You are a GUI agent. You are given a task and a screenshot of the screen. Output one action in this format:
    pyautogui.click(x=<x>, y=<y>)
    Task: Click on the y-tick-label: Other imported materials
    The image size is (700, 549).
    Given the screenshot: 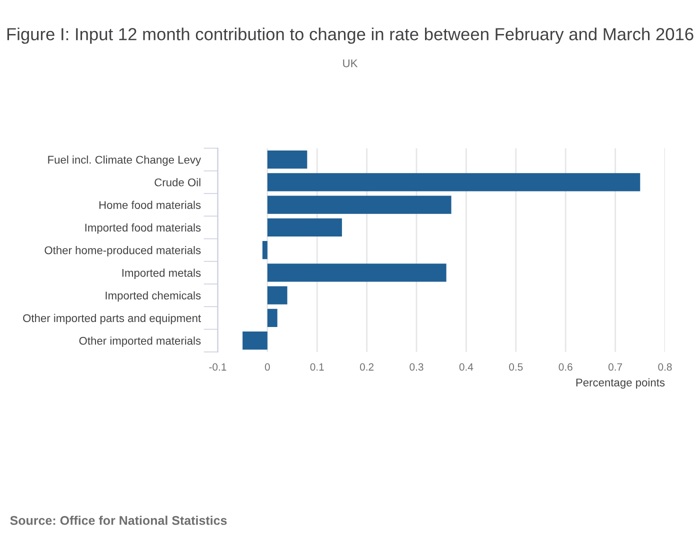 What is the action you would take?
    pyautogui.click(x=140, y=341)
    